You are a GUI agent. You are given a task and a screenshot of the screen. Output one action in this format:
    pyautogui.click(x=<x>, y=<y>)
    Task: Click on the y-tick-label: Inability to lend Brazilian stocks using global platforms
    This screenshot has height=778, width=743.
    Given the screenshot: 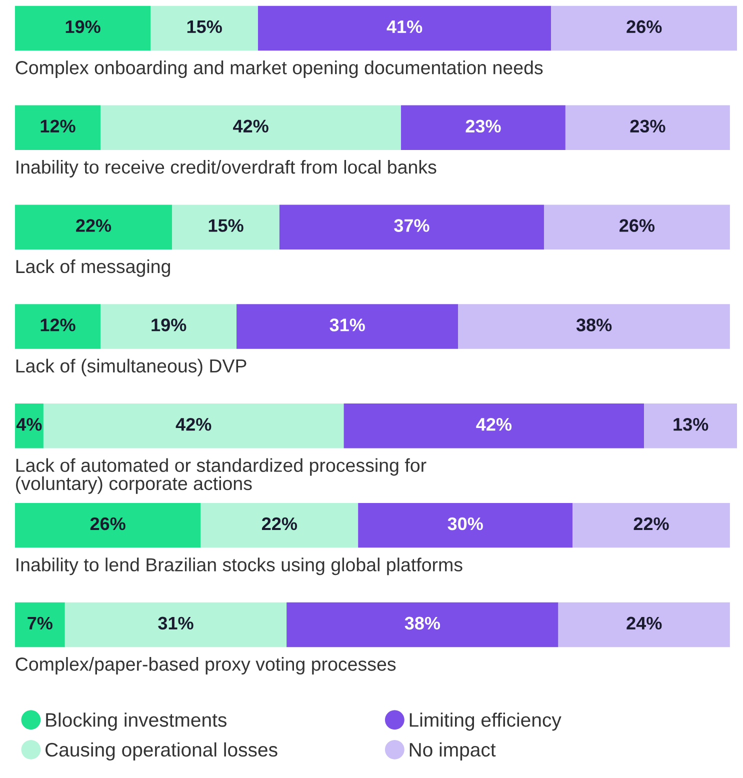 What is the action you would take?
    pyautogui.click(x=239, y=567)
    